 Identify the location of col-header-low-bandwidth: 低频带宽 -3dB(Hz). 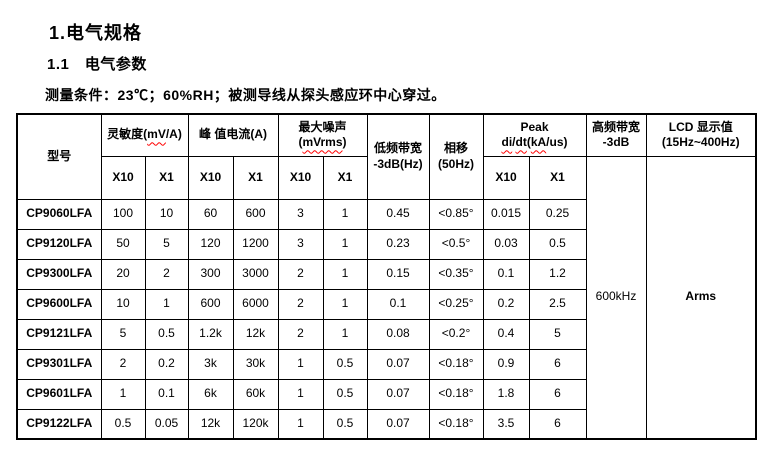
(398, 156).